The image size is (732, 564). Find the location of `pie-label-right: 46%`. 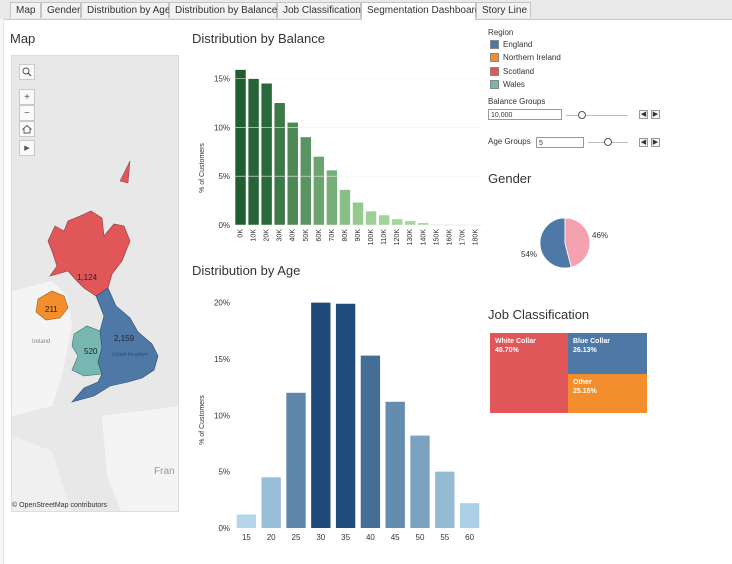

pie-label-right: 46% is located at coordinates (600, 235).